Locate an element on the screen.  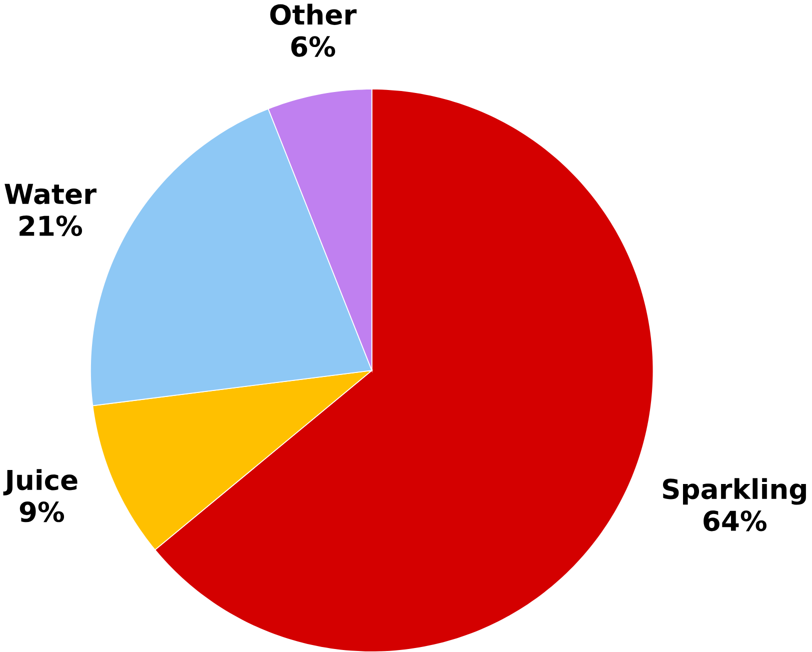
slice-label: Sparkling is located at coordinates (734, 491).